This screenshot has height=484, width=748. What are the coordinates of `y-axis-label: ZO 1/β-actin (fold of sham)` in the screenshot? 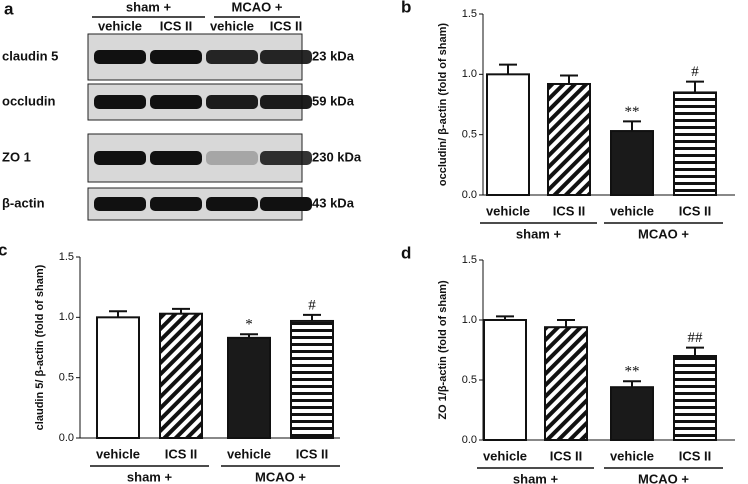 It's located at (443, 350).